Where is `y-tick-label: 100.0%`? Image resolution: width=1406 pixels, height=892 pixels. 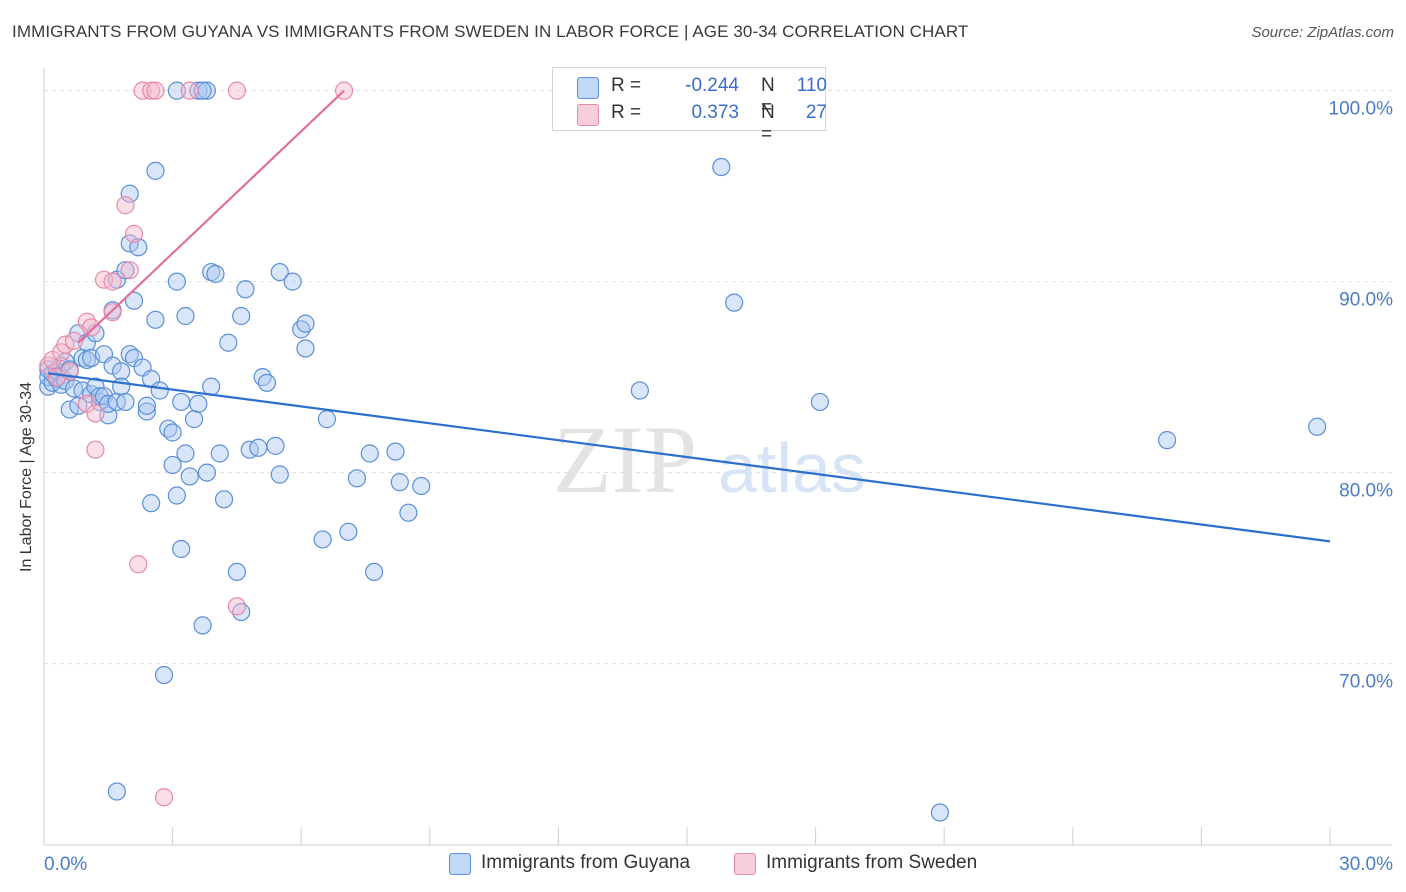
y-tick-label: 100.0% is located at coordinates (1361, 109).